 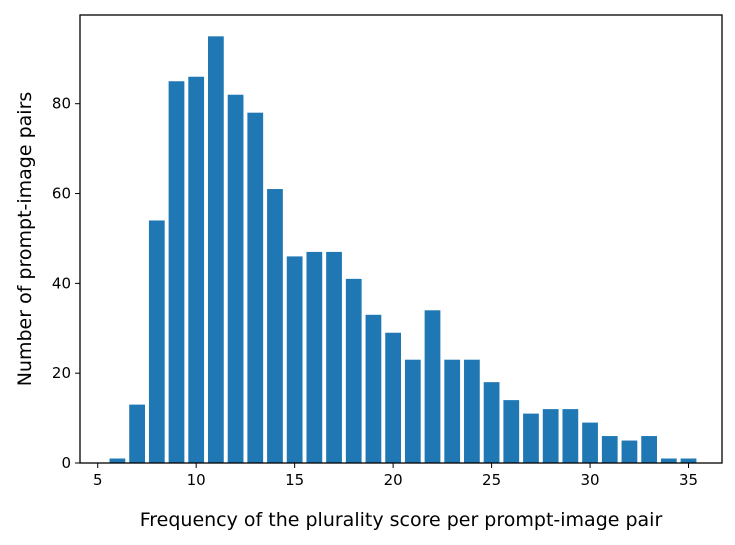 I want to click on x-axis-ticks: 5 10 15 20 25 30 35, so click(x=395, y=476).